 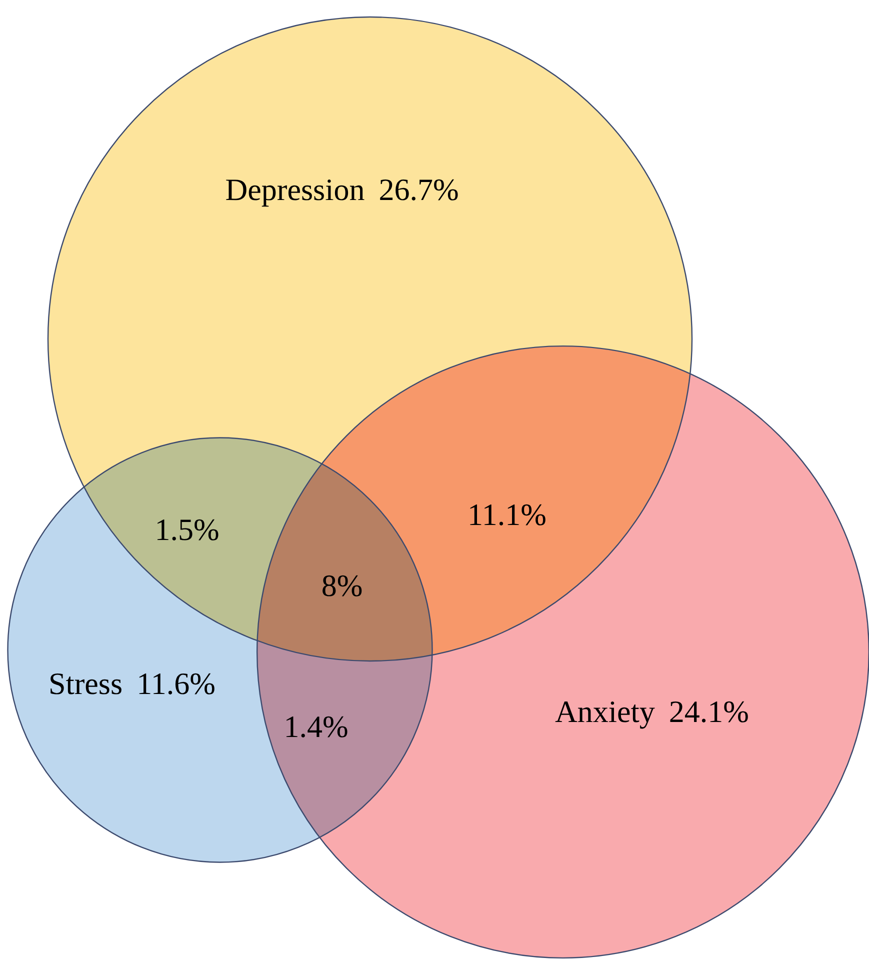 I want to click on text: 8%, so click(x=342, y=585).